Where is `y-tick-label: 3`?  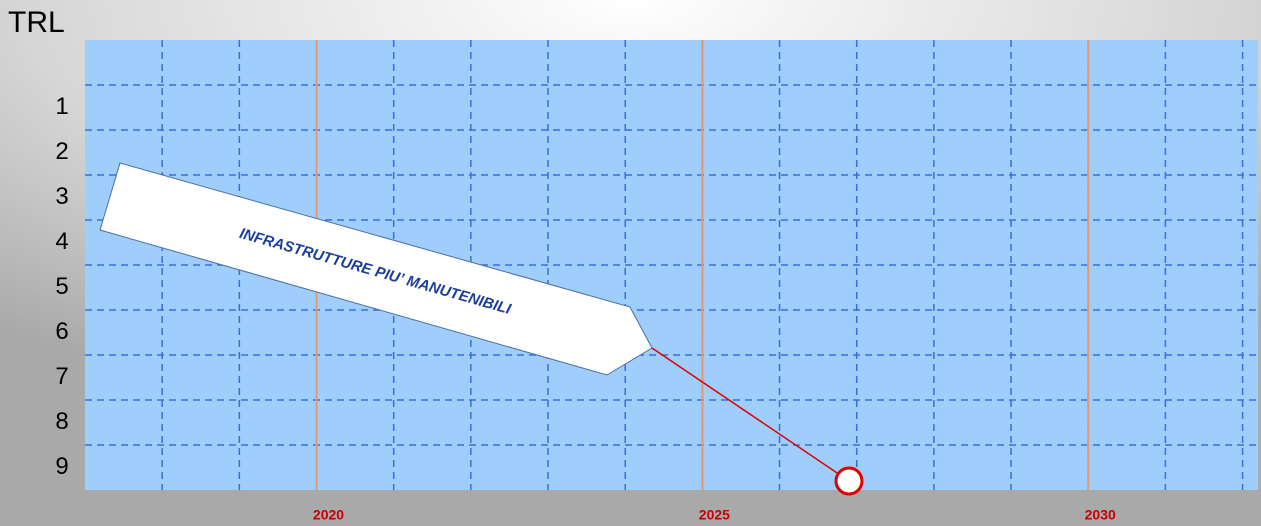 y-tick-label: 3 is located at coordinates (61, 196).